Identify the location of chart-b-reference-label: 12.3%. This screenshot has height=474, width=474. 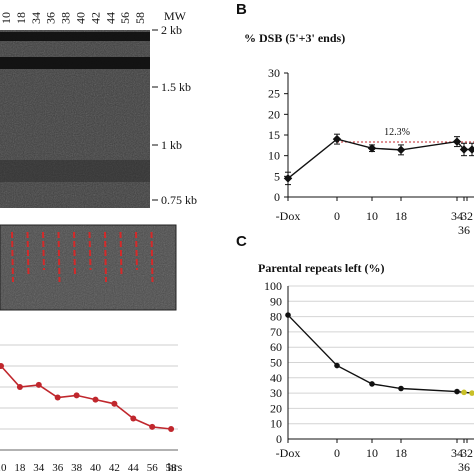
(397, 132).